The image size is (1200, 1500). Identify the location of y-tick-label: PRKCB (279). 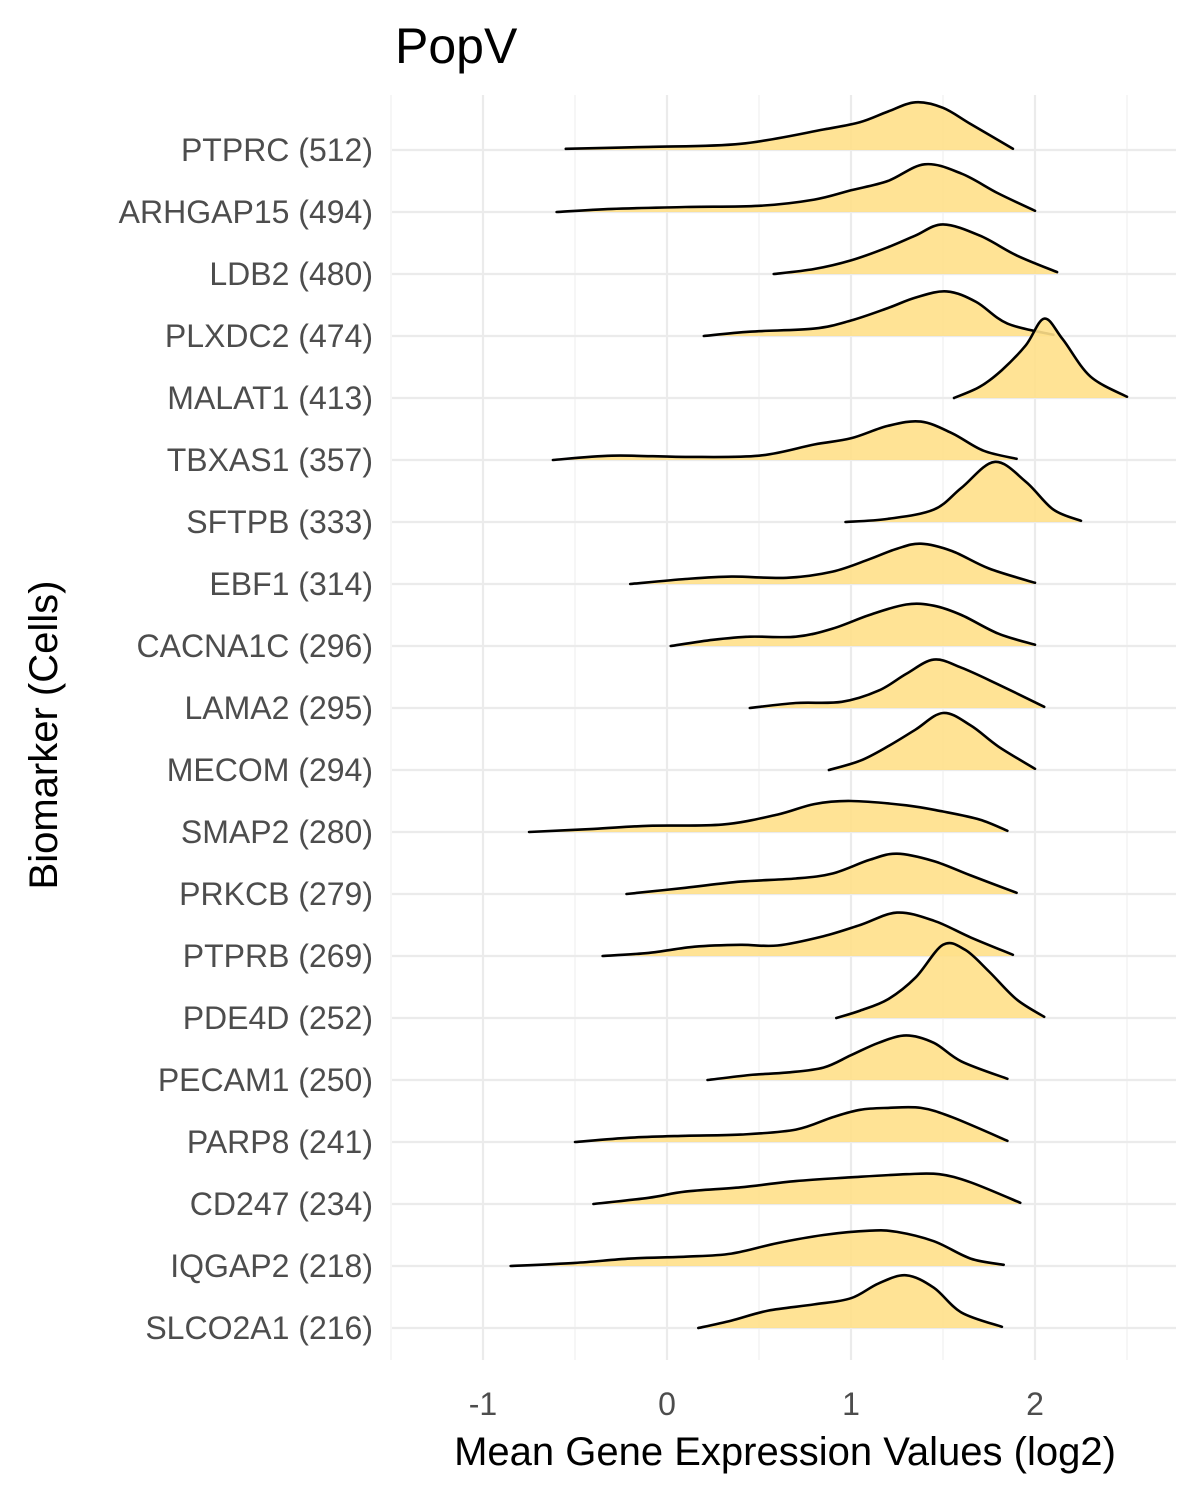
(276, 894).